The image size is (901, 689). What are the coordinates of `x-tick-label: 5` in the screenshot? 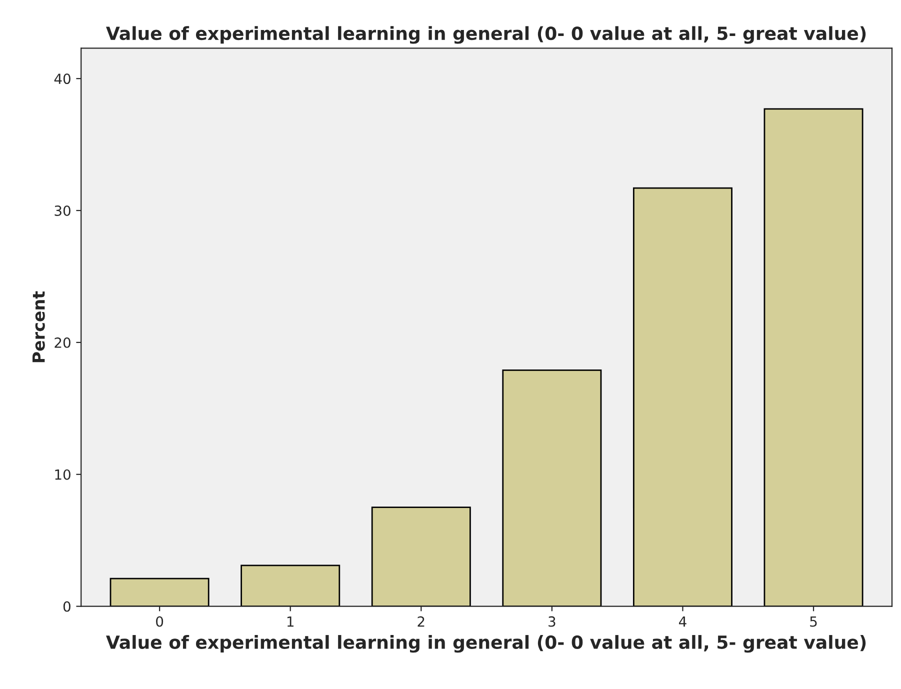 It's located at (813, 621).